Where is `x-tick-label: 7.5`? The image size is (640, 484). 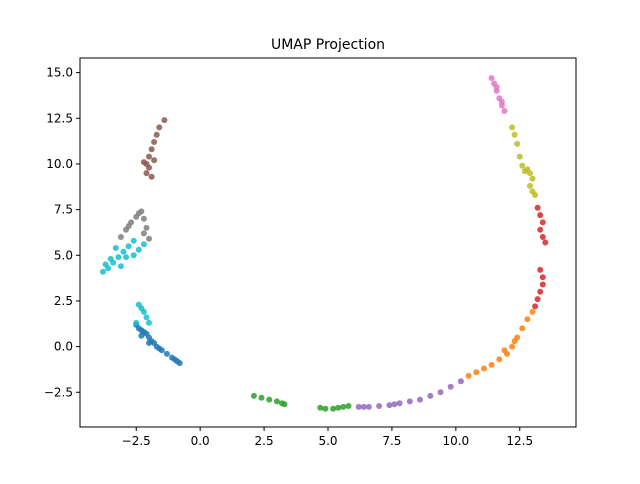 x-tick-label: 7.5 is located at coordinates (391, 441).